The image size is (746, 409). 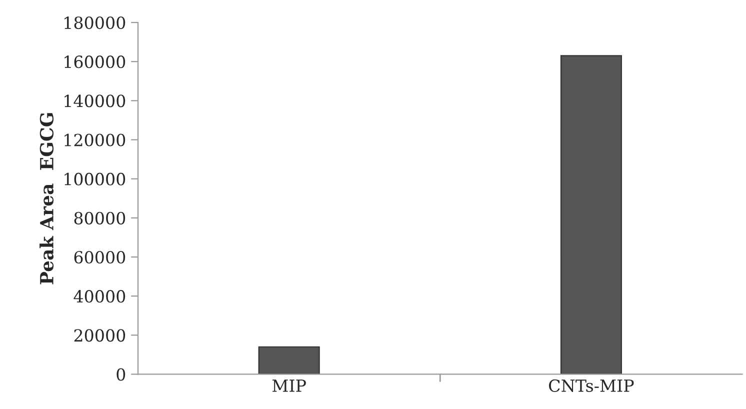 What do you see at coordinates (100, 296) in the screenshot?
I see `y-tick-label: 40000` at bounding box center [100, 296].